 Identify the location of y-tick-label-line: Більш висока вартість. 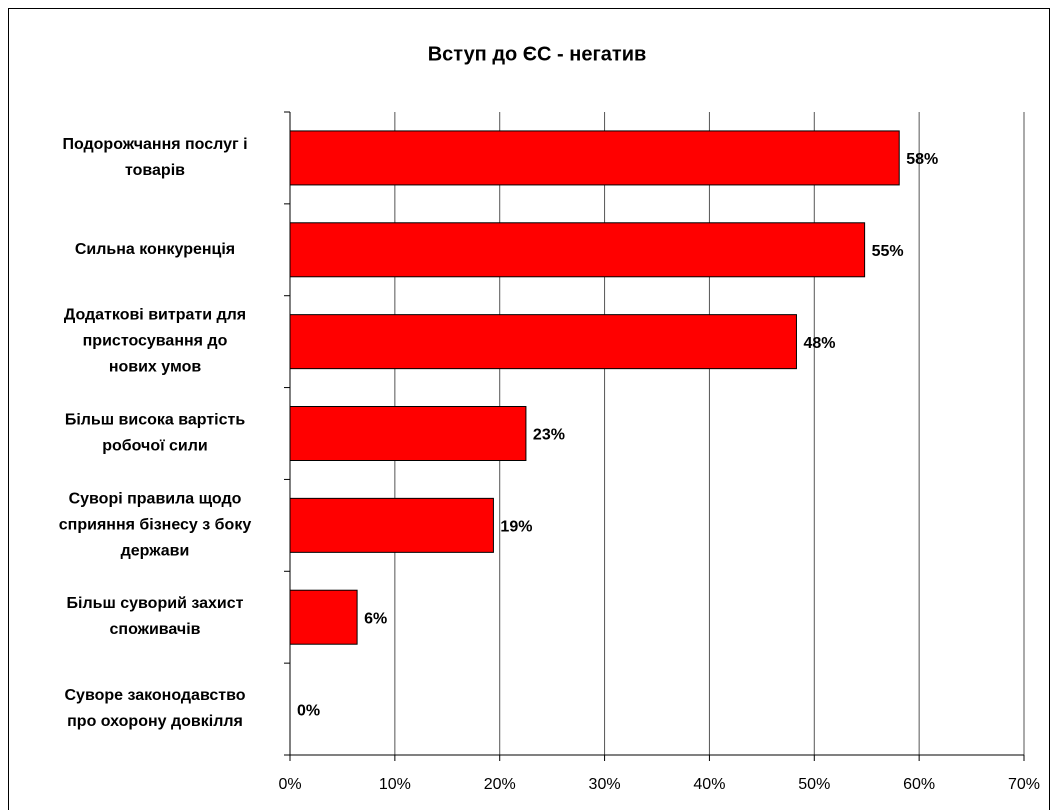
(155, 420).